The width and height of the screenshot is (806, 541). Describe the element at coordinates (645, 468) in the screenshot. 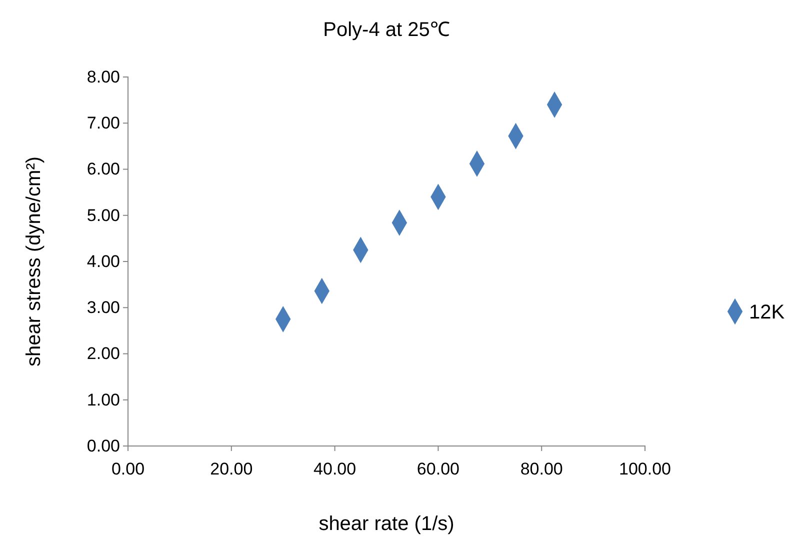

I see `x-tick-label: 100.00` at that location.